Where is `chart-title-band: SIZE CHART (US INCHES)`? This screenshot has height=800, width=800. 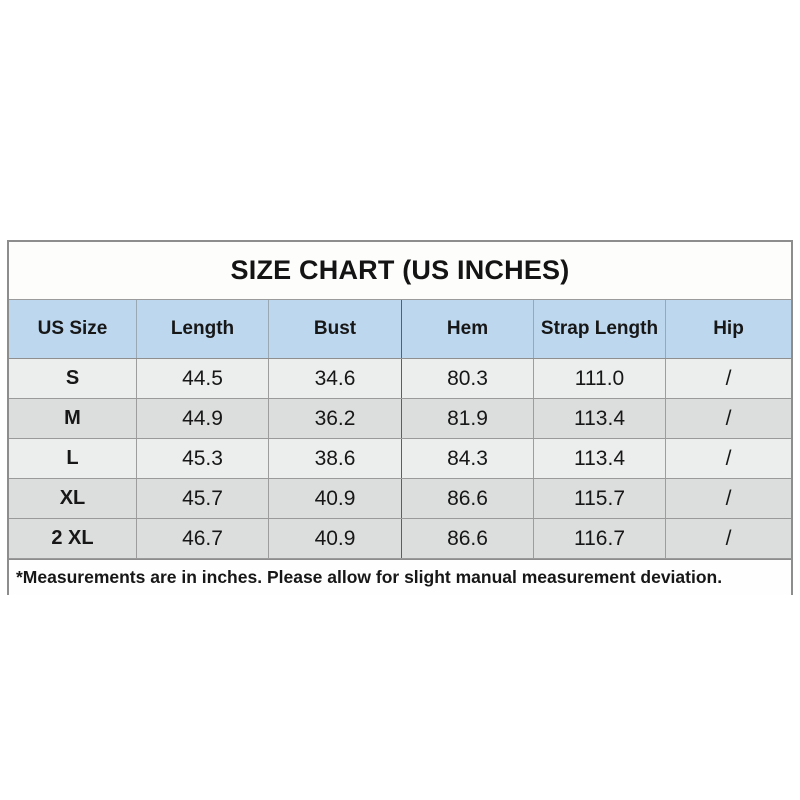 chart-title-band: SIZE CHART (US INCHES) is located at coordinates (400, 271).